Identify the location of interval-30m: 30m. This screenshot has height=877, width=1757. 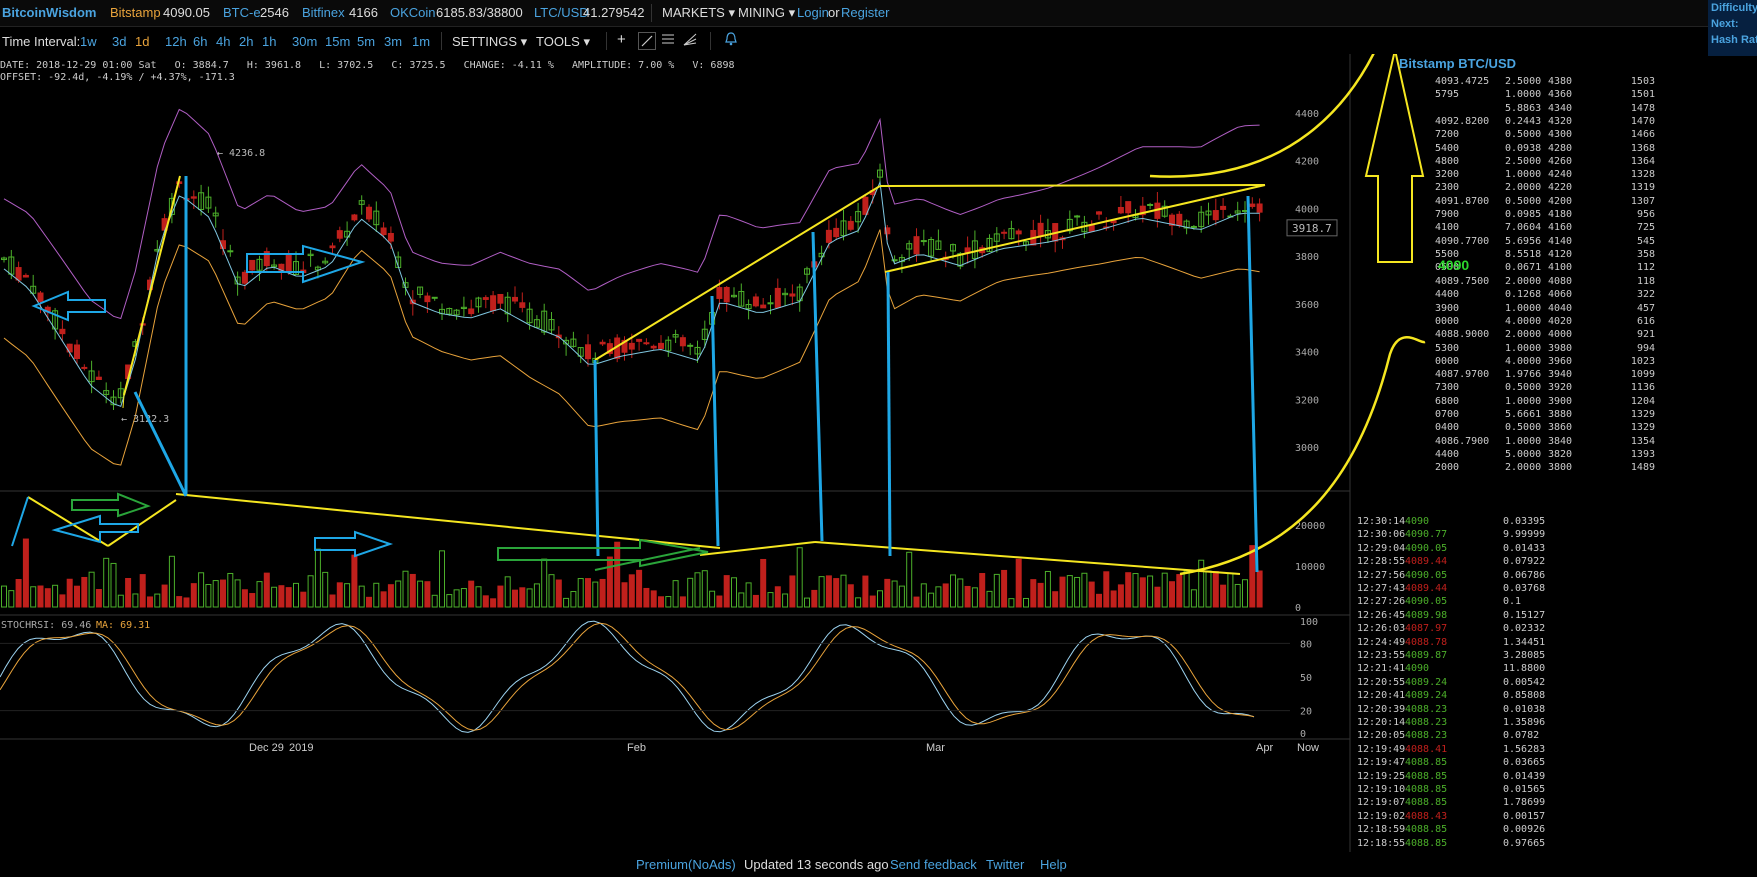
(305, 41).